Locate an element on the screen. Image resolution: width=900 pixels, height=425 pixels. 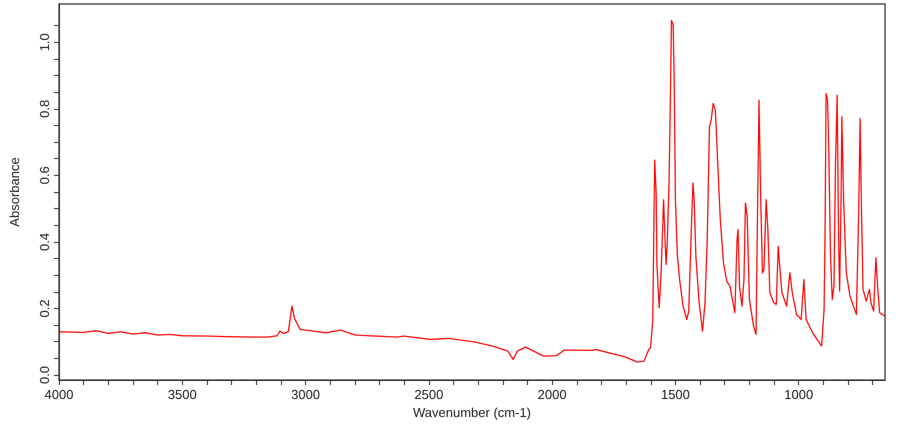
x-axis-title: Wavenumber (cm-1) is located at coordinates (472, 412).